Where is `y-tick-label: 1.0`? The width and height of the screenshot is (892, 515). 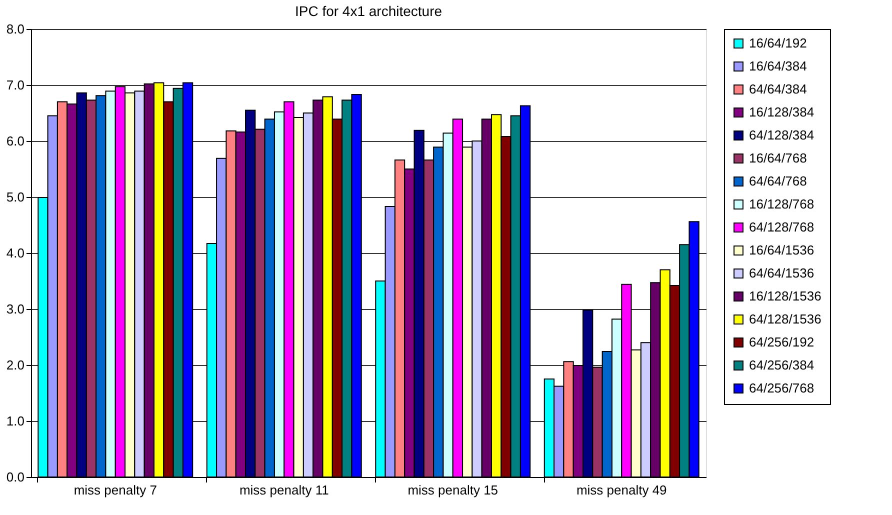 y-tick-label: 1.0 is located at coordinates (15, 421).